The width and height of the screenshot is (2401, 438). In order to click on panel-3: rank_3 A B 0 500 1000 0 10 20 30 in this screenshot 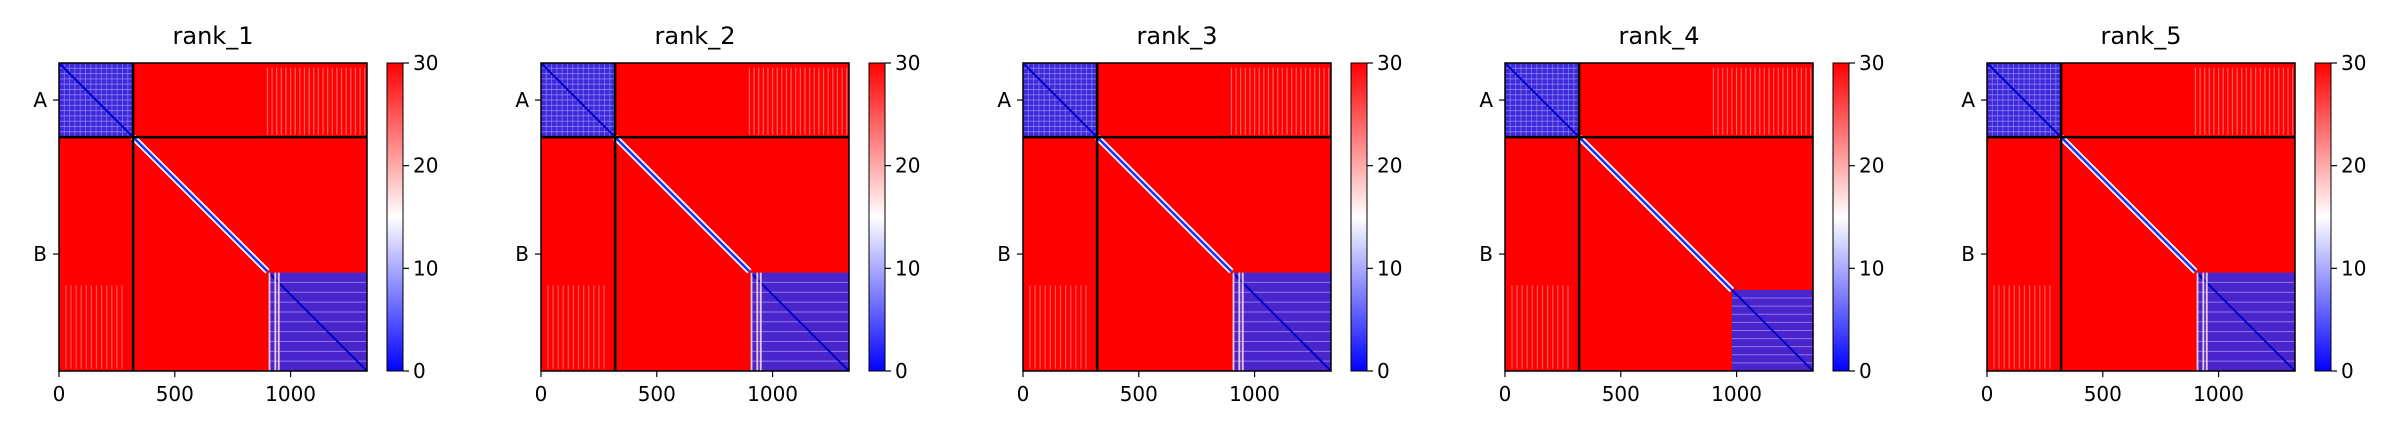, I will do `click(1199, 214)`.